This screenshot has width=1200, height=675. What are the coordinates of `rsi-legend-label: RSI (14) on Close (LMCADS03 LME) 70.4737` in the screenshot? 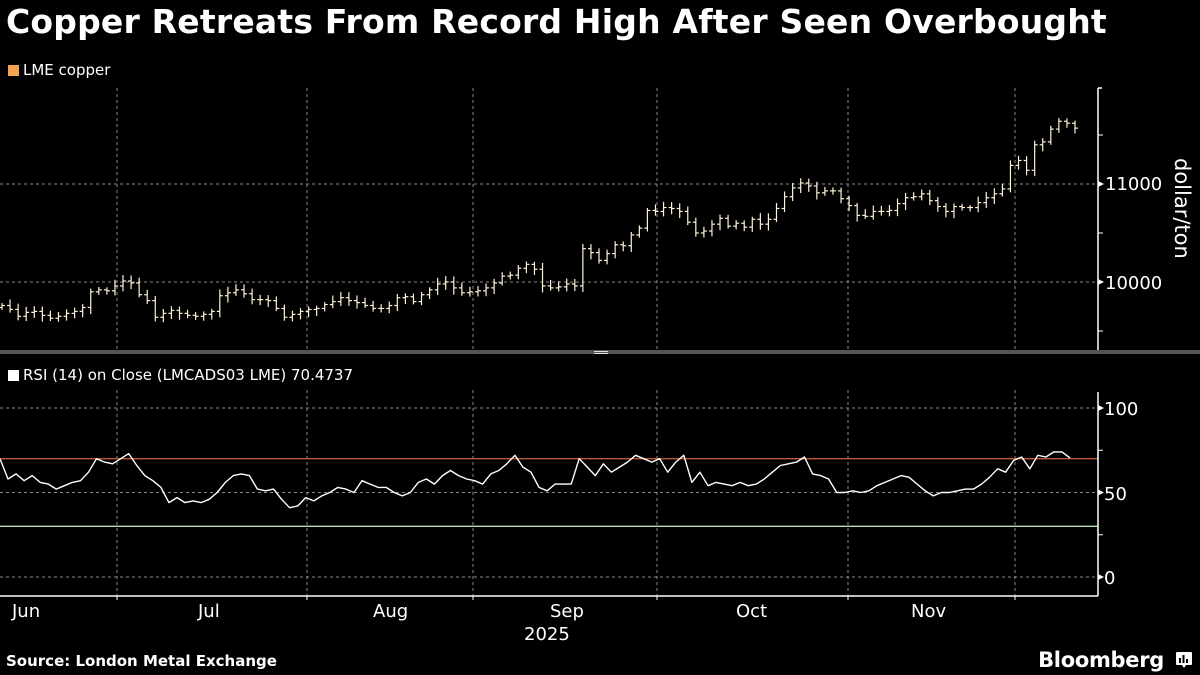 It's located at (188, 375).